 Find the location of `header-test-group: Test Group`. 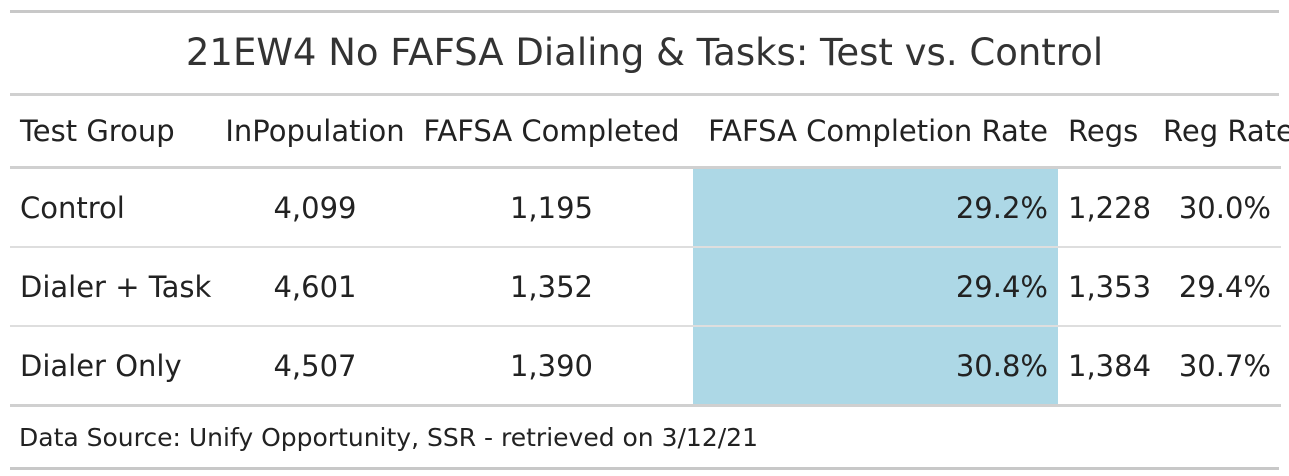

header-test-group: Test Group is located at coordinates (115, 132).